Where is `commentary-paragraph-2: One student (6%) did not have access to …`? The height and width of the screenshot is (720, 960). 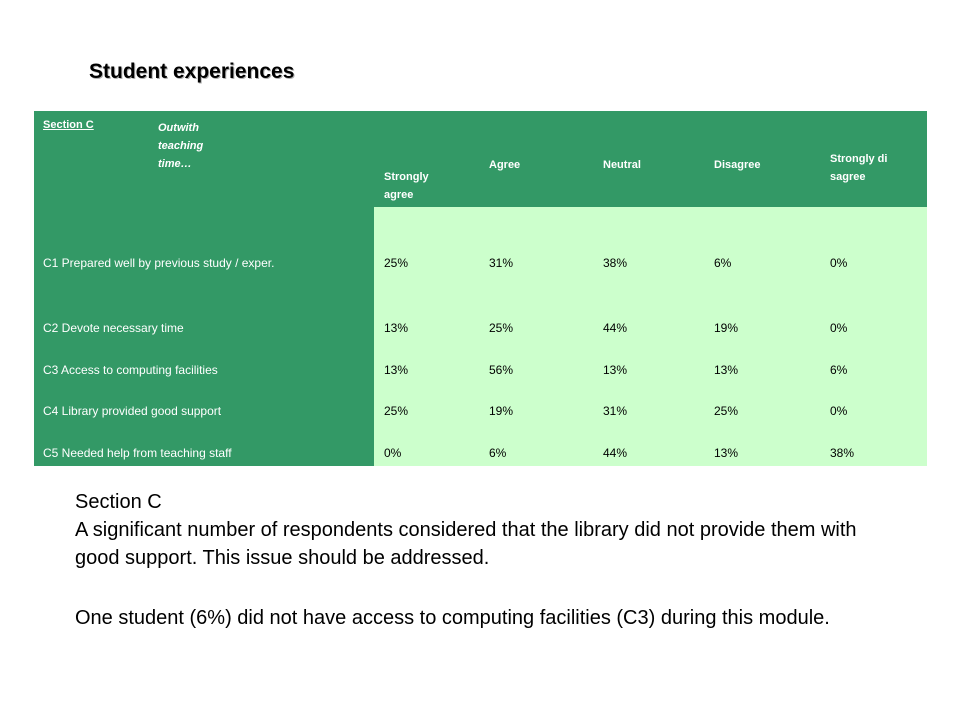 commentary-paragraph-2: One student (6%) did not have access to … is located at coordinates (452, 618).